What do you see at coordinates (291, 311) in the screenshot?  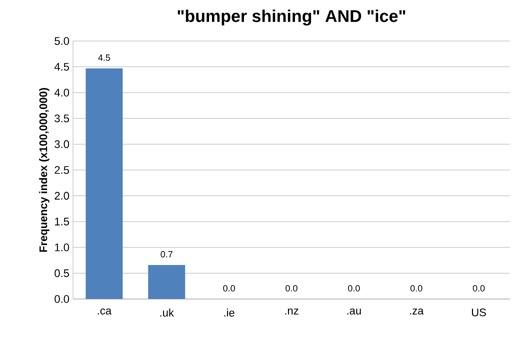 I see `x-tick-label: .nz` at bounding box center [291, 311].